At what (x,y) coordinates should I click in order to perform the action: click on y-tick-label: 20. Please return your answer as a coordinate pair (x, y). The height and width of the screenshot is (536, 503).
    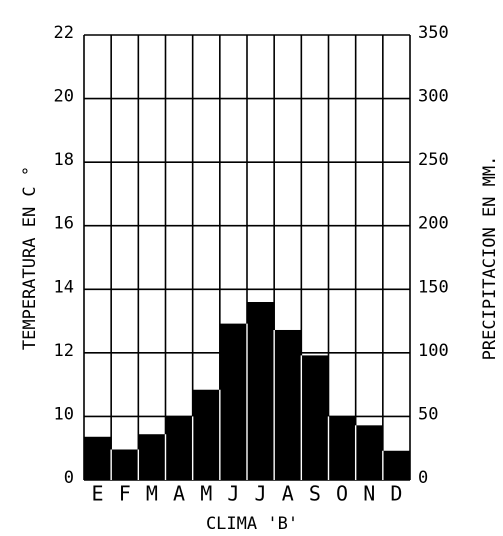
    Looking at the image, I should click on (64, 97).